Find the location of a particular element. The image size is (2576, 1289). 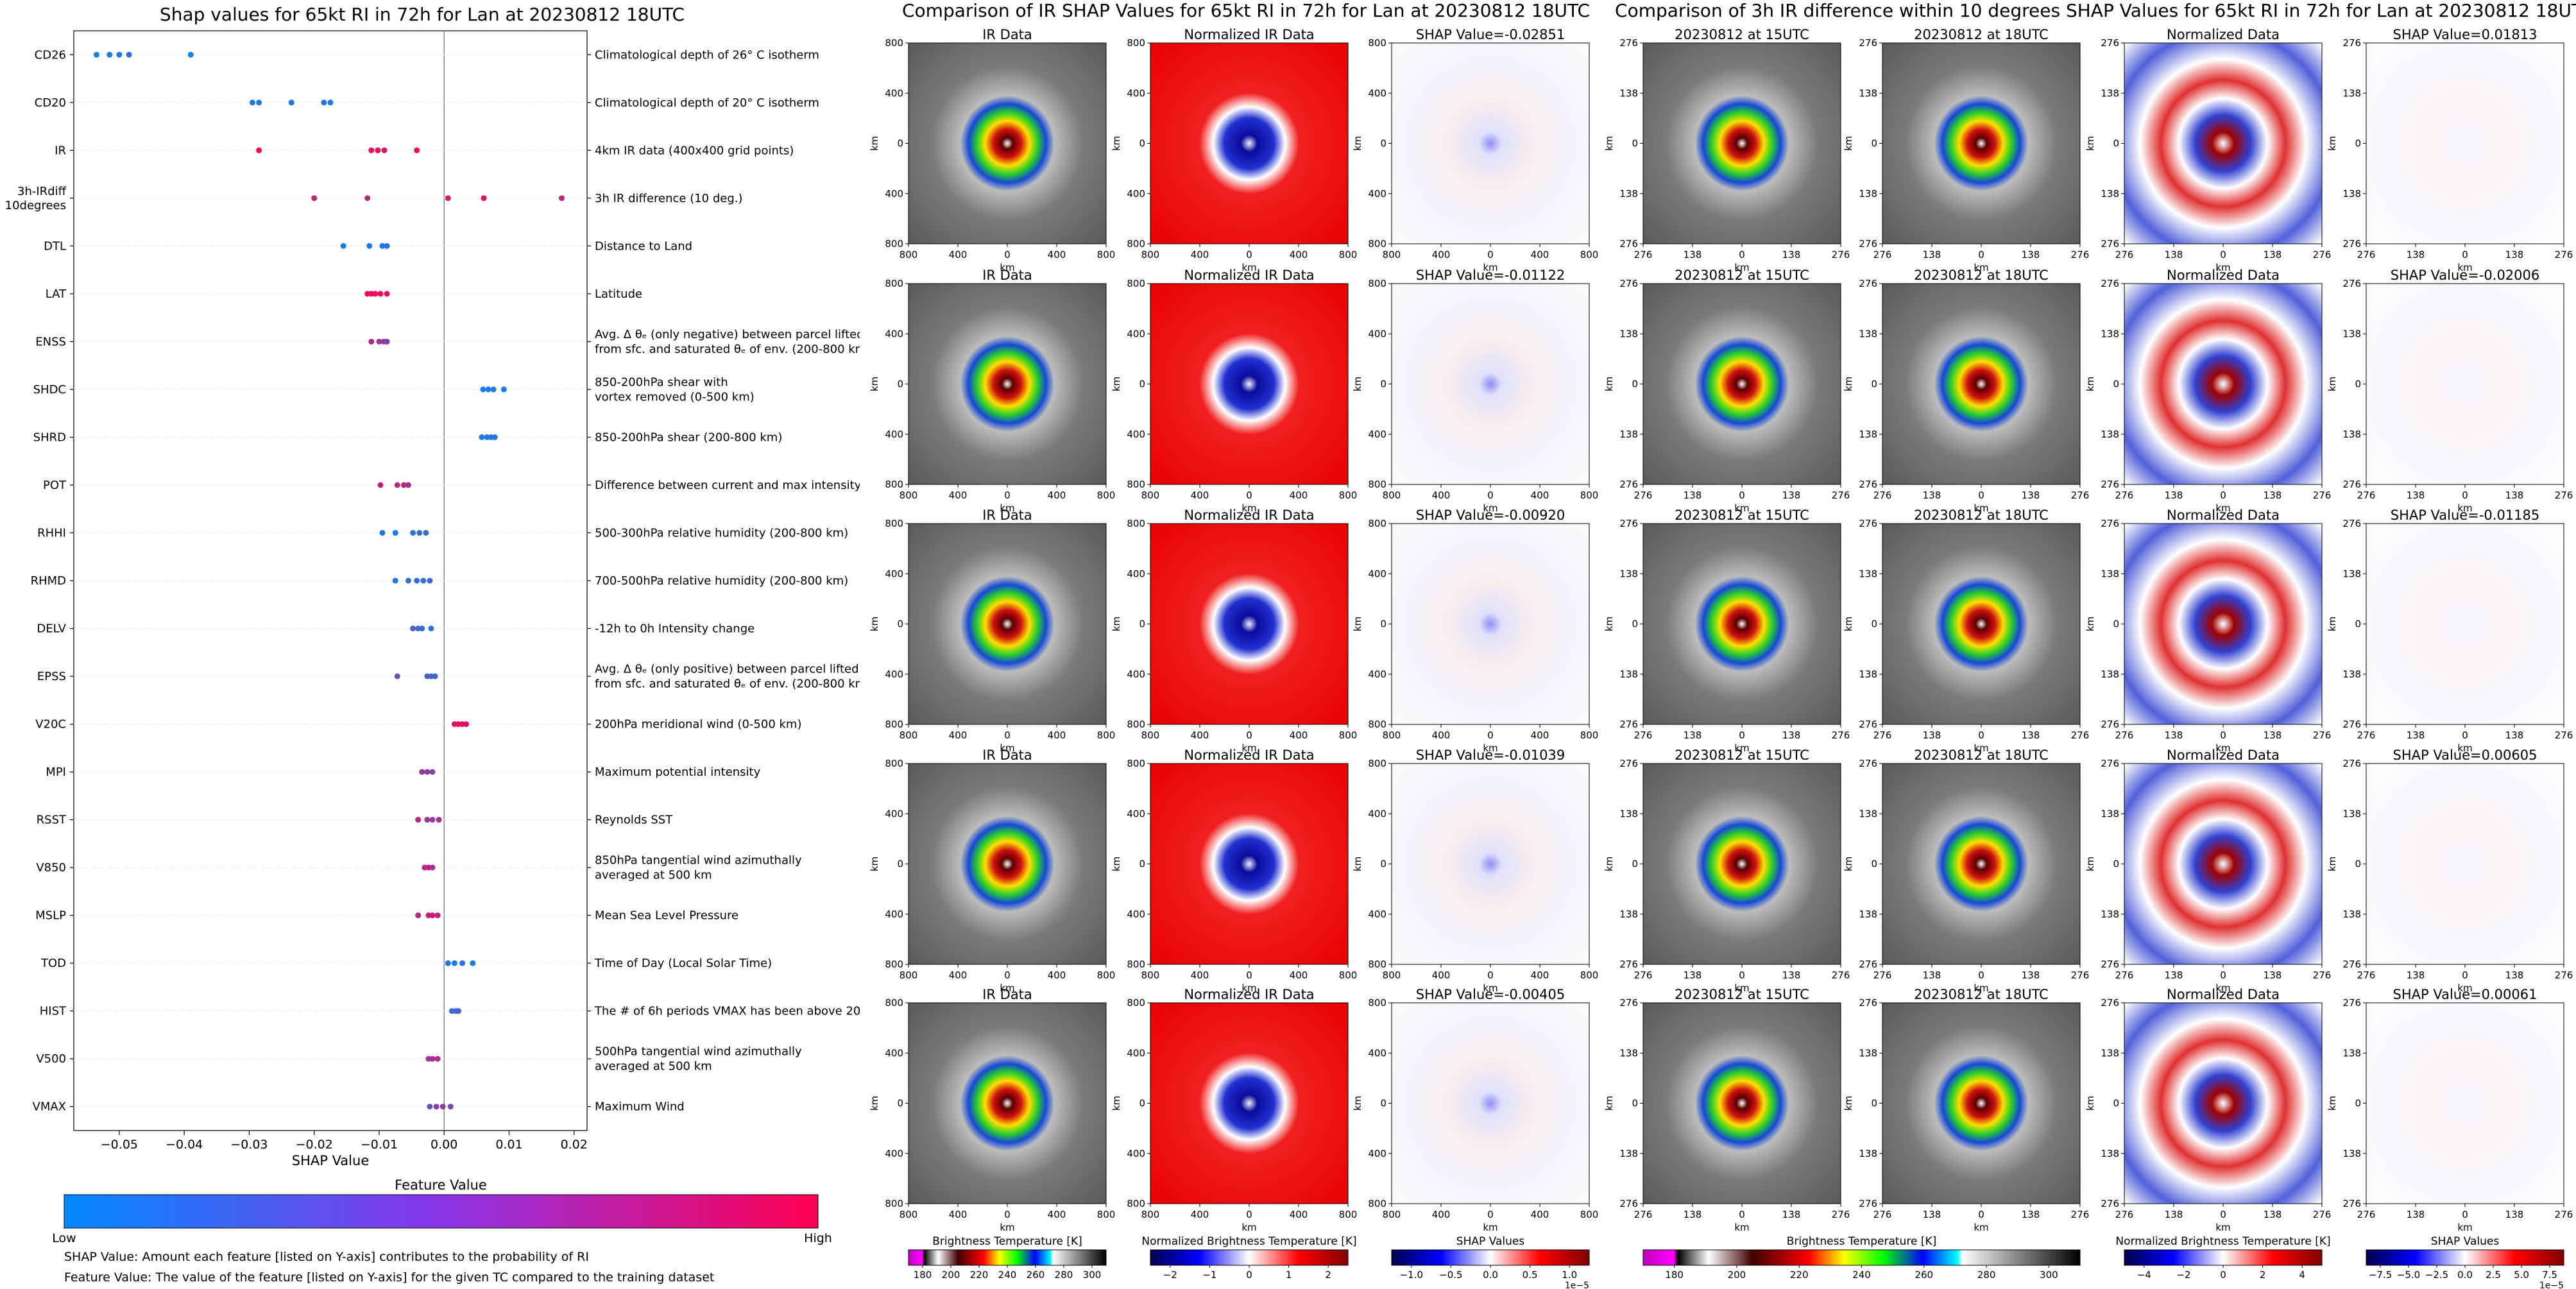

colorbar-tick-label: −1.0 is located at coordinates (1411, 1275).